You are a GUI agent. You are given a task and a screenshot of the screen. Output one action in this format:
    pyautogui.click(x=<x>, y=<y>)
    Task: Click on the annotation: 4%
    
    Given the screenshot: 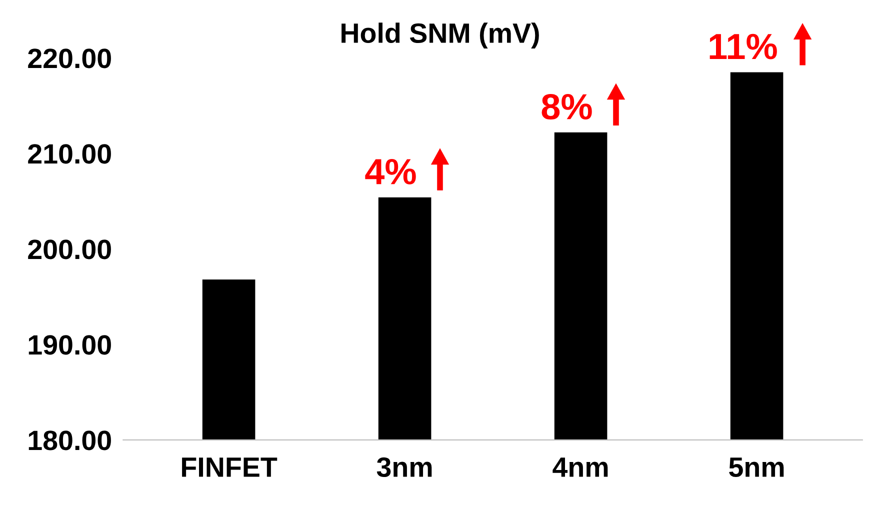 What is the action you would take?
    pyautogui.click(x=390, y=171)
    